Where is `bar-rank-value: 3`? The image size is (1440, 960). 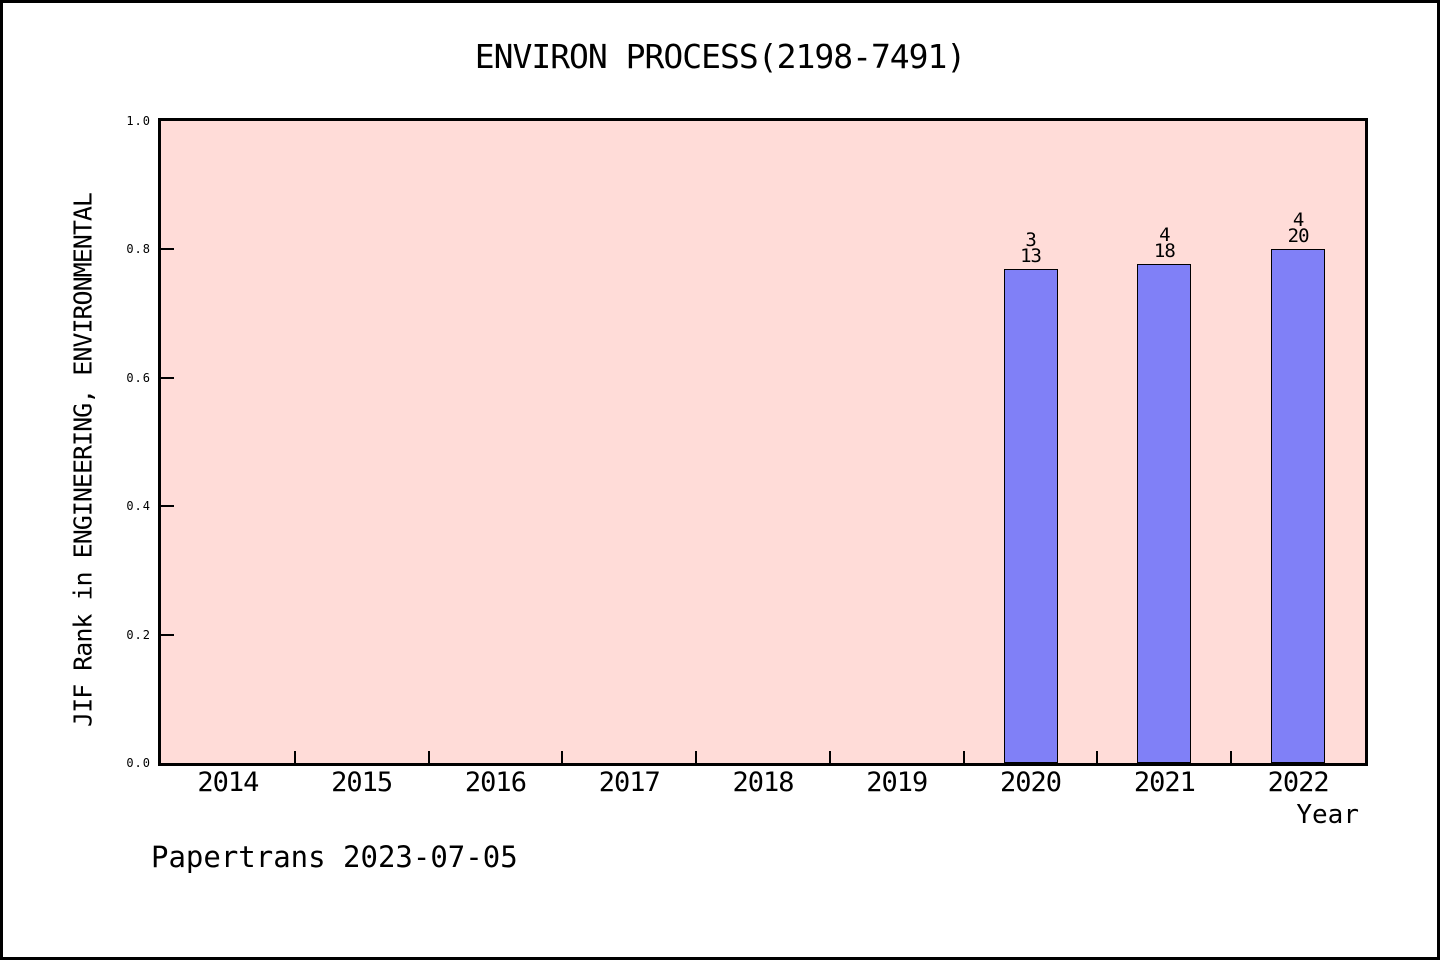 bar-rank-value: 3 is located at coordinates (1030, 240).